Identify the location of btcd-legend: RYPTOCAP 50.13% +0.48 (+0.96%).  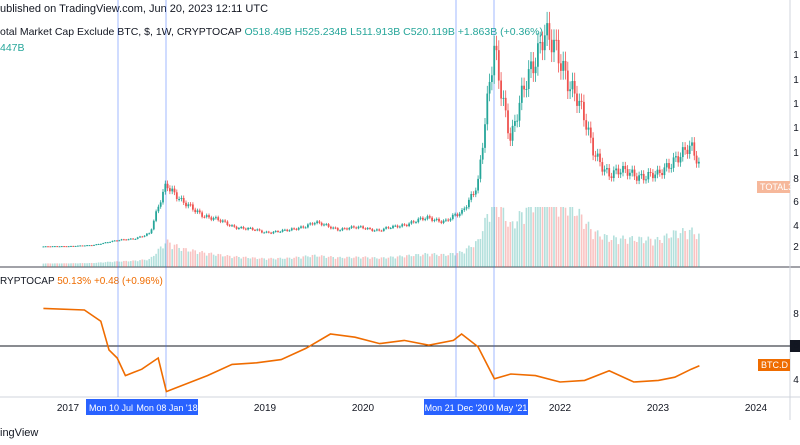
(81, 281).